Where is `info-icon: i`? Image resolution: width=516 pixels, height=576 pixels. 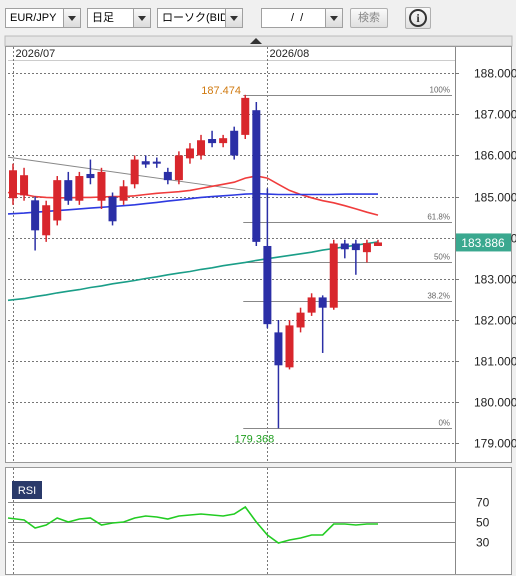
info-icon: i is located at coordinates (418, 18).